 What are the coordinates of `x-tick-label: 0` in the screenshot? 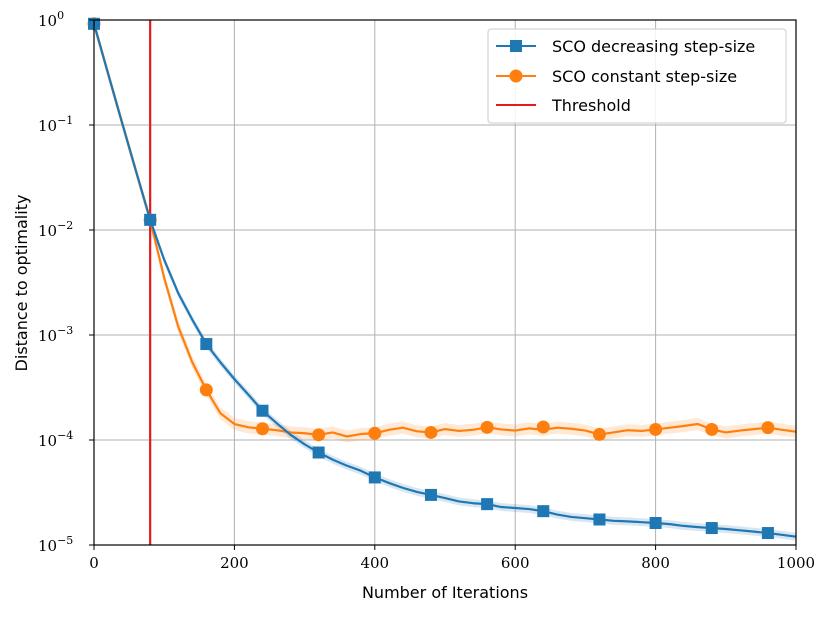 It's located at (94, 563).